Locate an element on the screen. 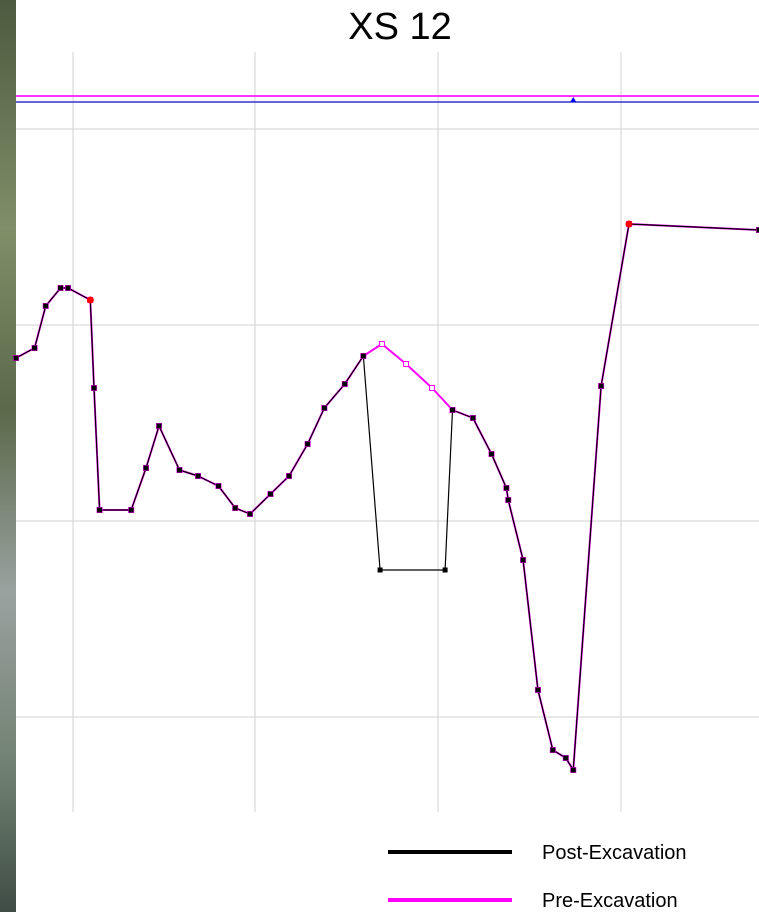  legend-label-post: Post-Excavation is located at coordinates (614, 853).